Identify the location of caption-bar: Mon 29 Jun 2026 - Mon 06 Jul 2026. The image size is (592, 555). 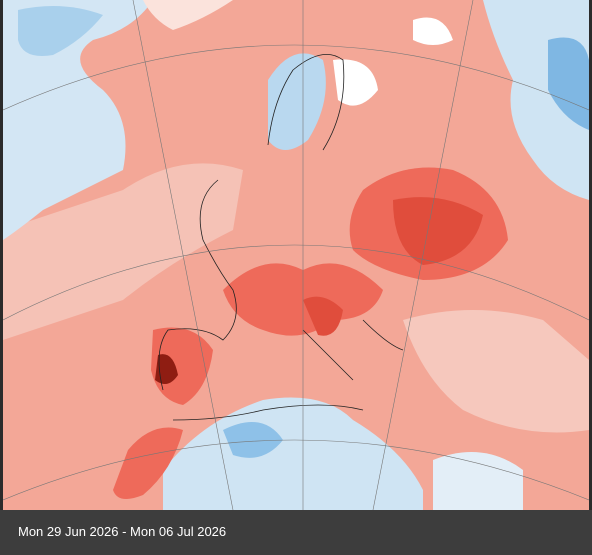
(296, 532).